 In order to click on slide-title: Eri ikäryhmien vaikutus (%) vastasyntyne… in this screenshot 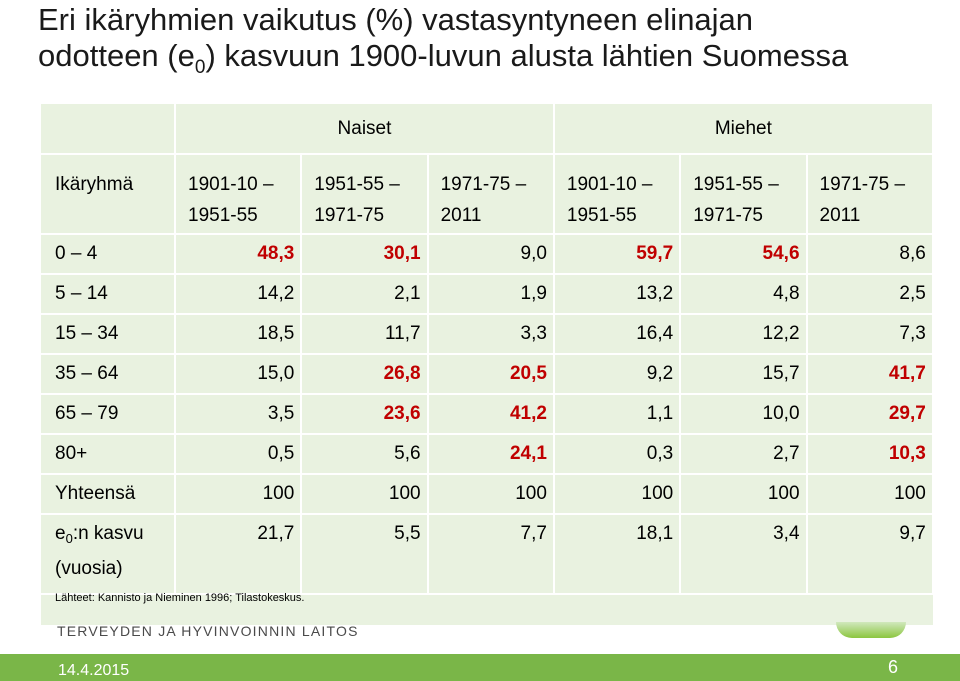, I will do `click(493, 44)`.